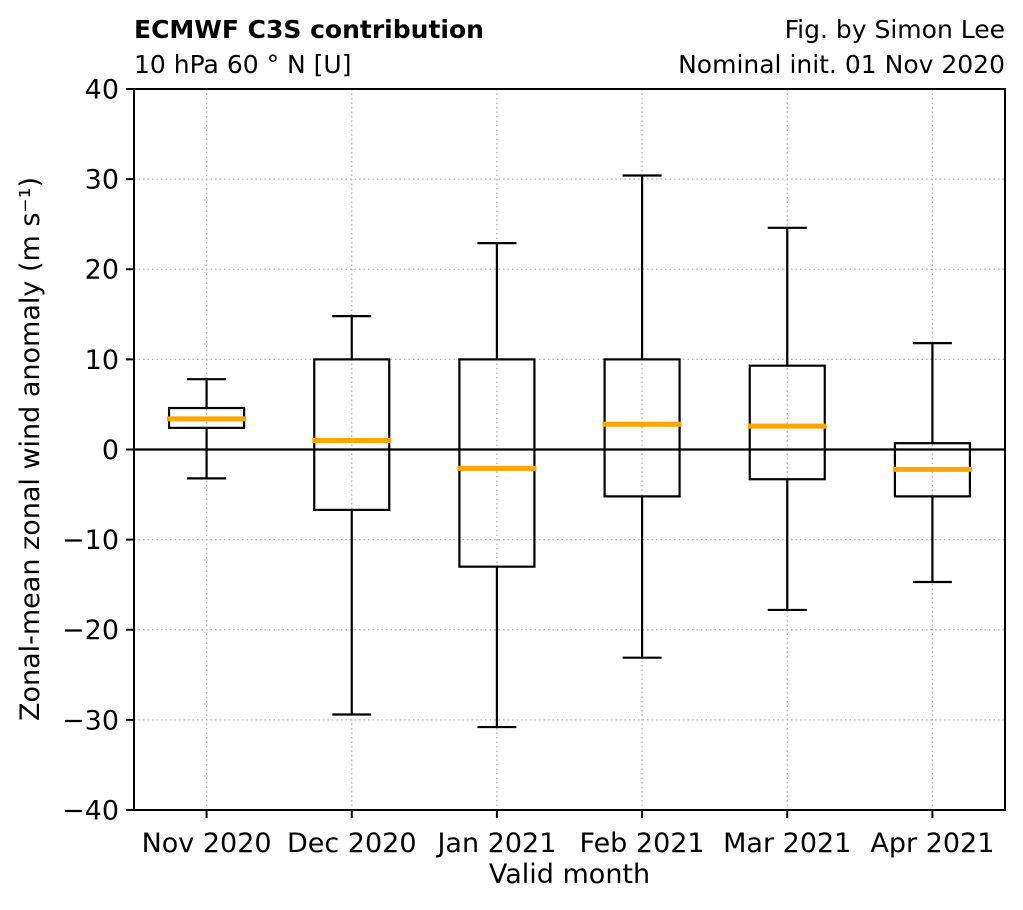 This screenshot has height=910, width=1023. I want to click on ytick-label--30: −30, so click(90, 720).